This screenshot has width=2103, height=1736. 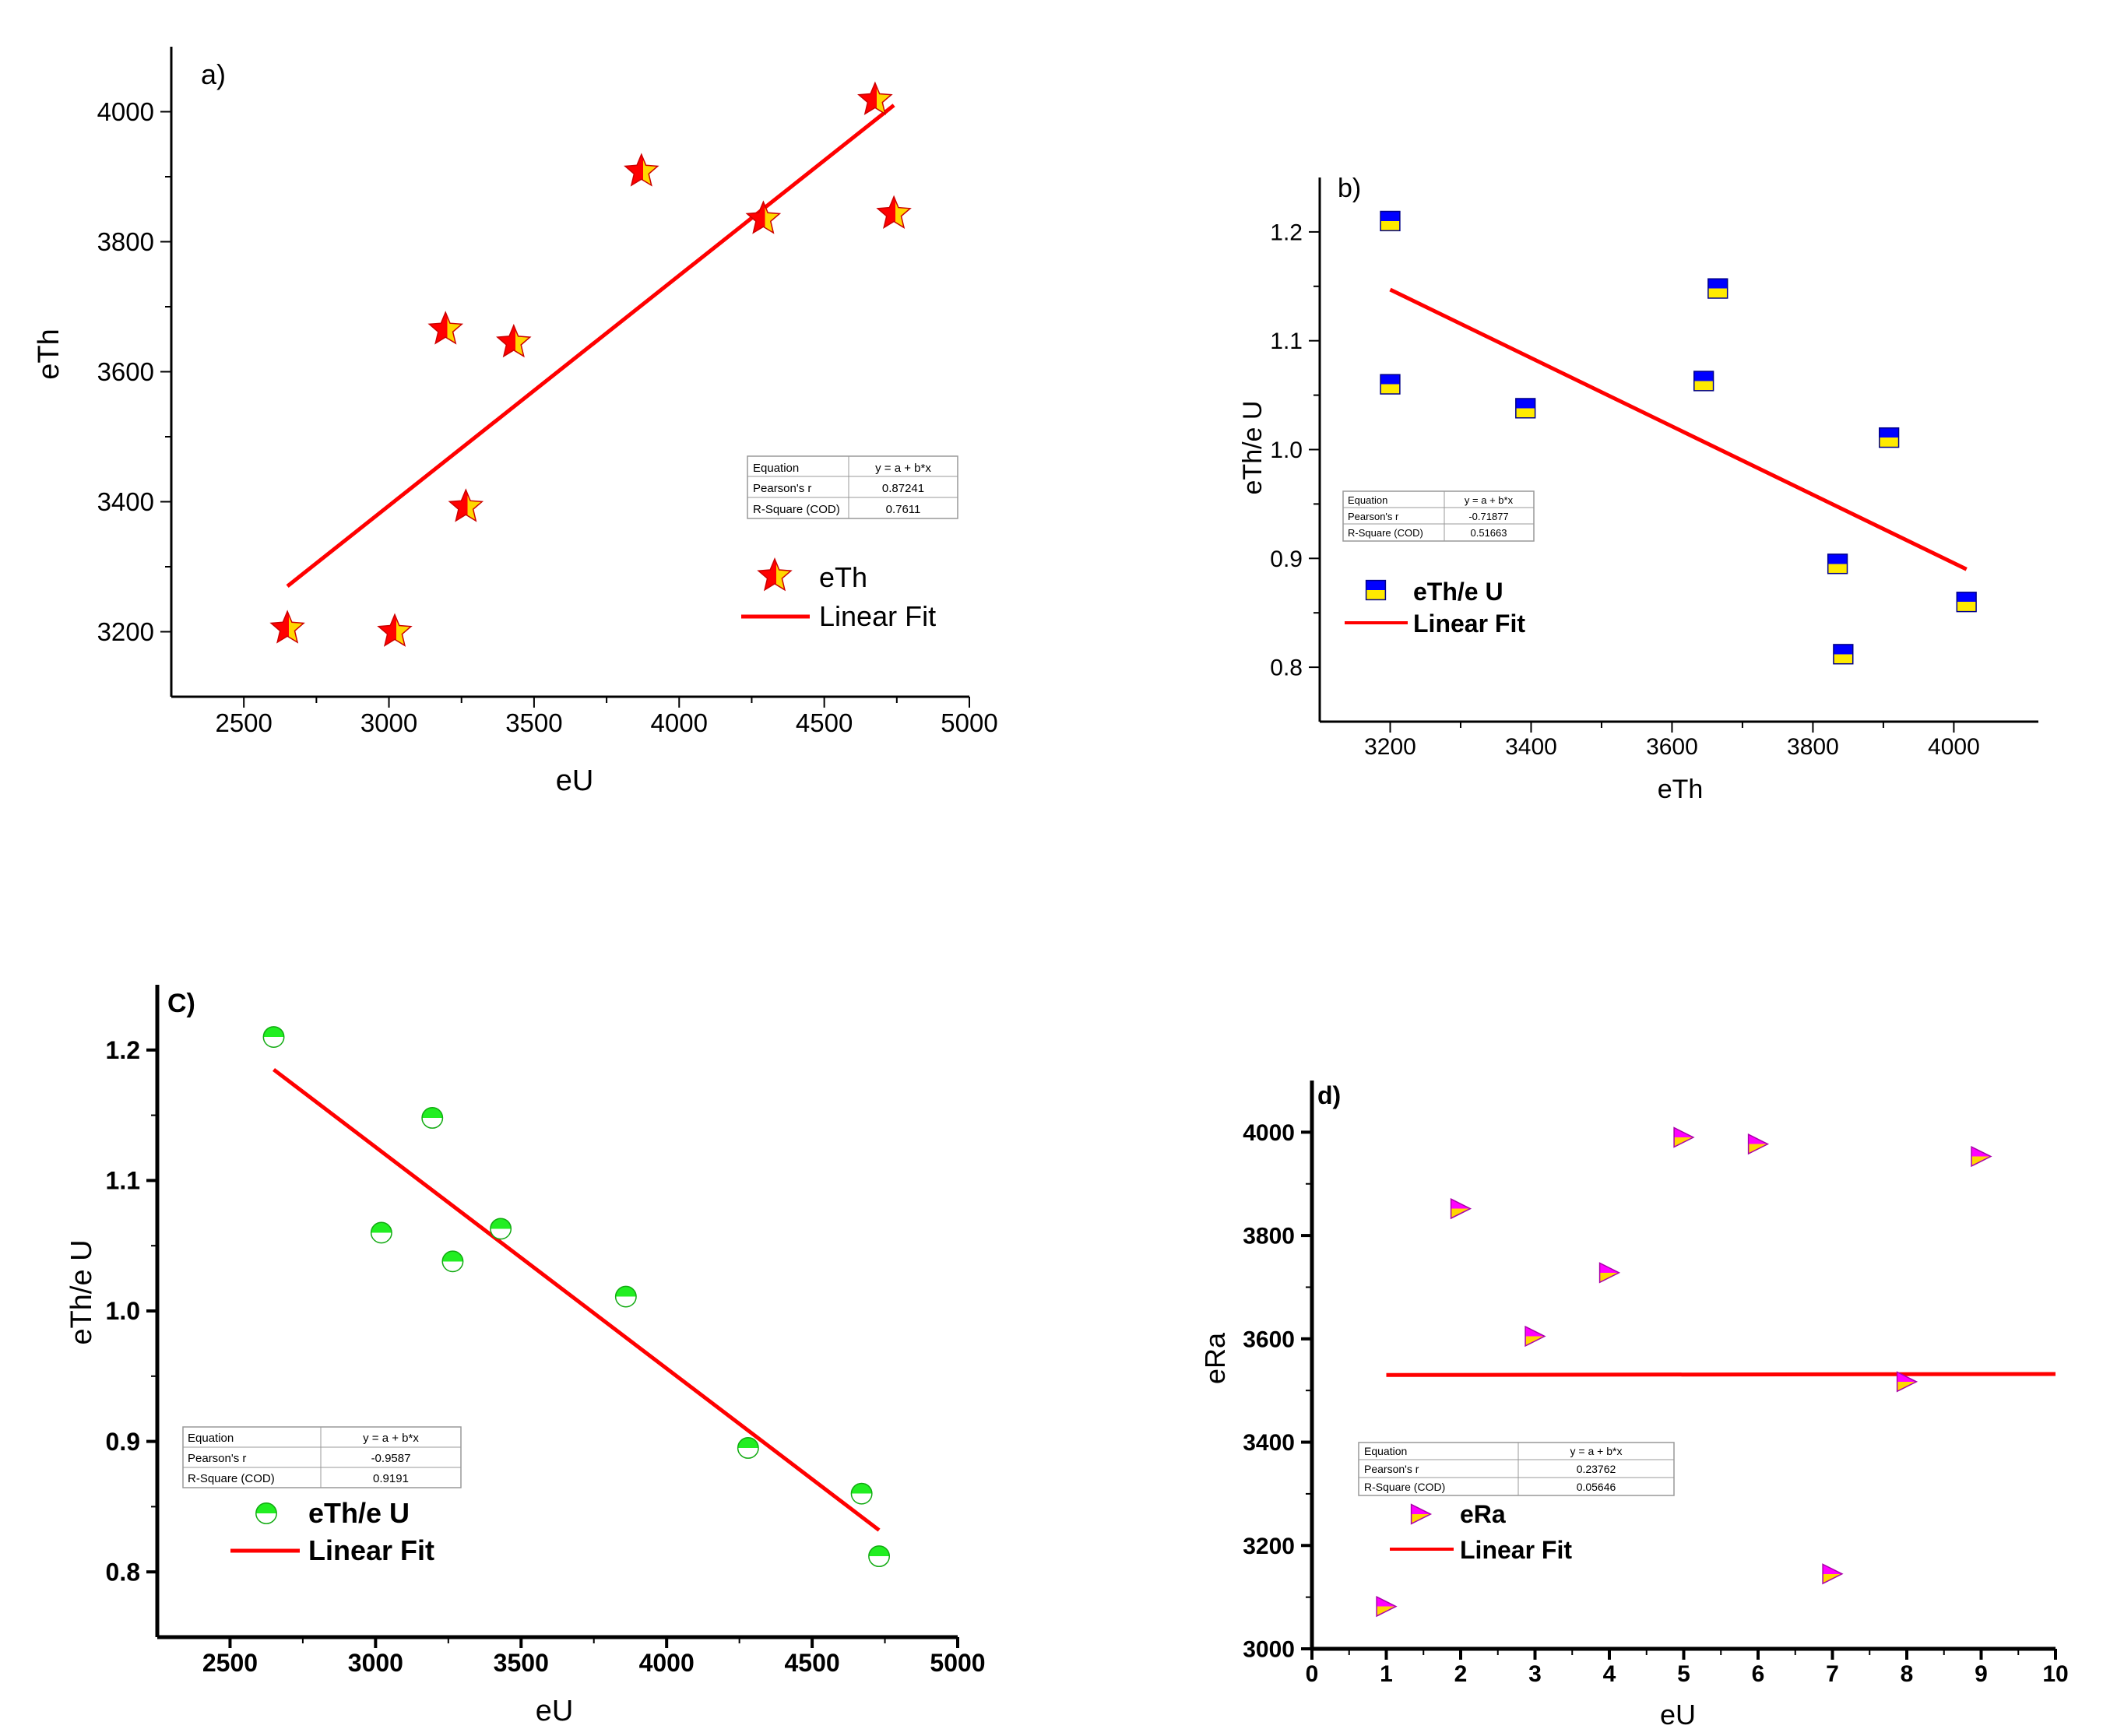 I want to click on legend-series-label-d: eRa, so click(x=1483, y=1514).